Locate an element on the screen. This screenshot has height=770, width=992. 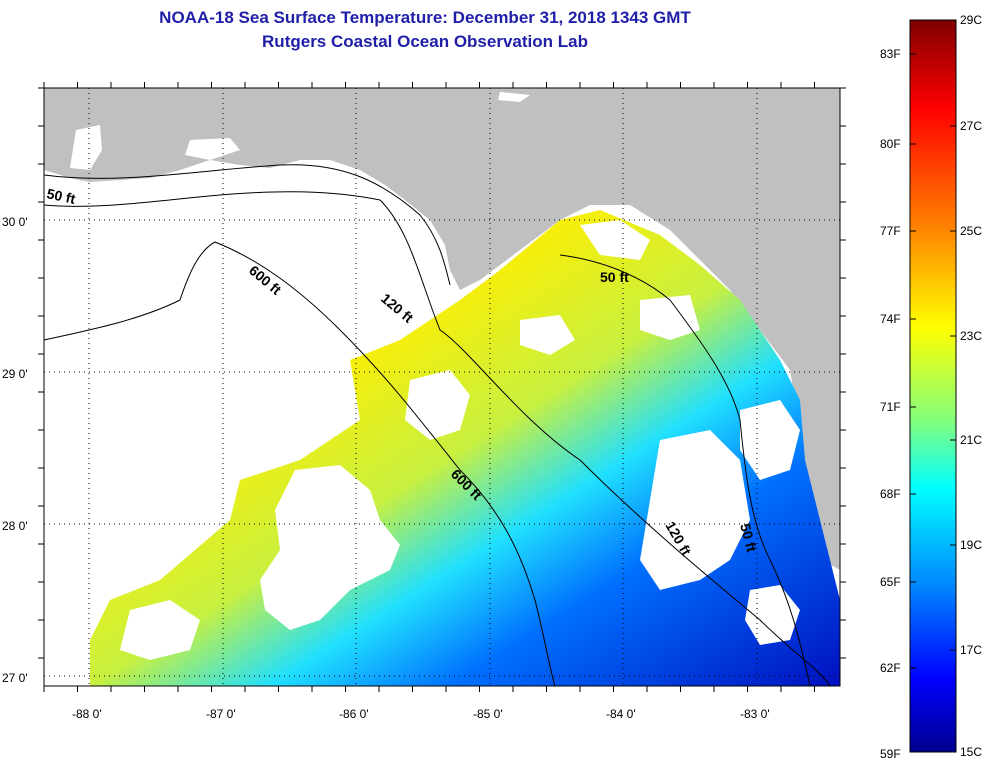
colorbar-f-label: 83F is located at coordinates (890, 54).